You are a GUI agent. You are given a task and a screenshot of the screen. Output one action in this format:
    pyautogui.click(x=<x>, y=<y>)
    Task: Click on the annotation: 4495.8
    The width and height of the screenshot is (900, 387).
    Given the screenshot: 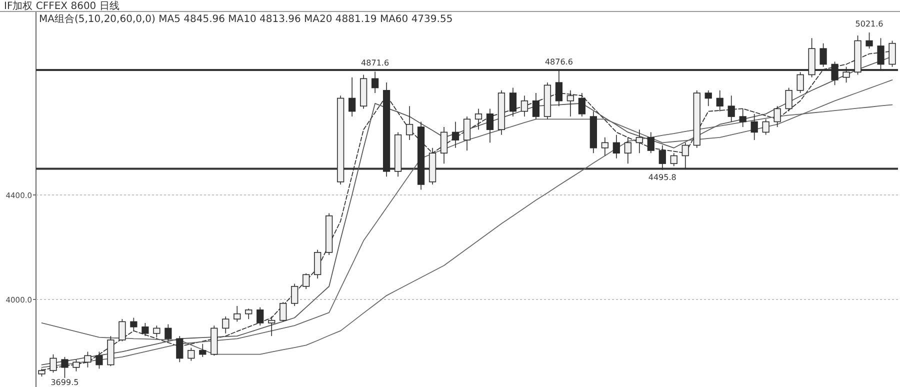 What is the action you would take?
    pyautogui.click(x=662, y=177)
    